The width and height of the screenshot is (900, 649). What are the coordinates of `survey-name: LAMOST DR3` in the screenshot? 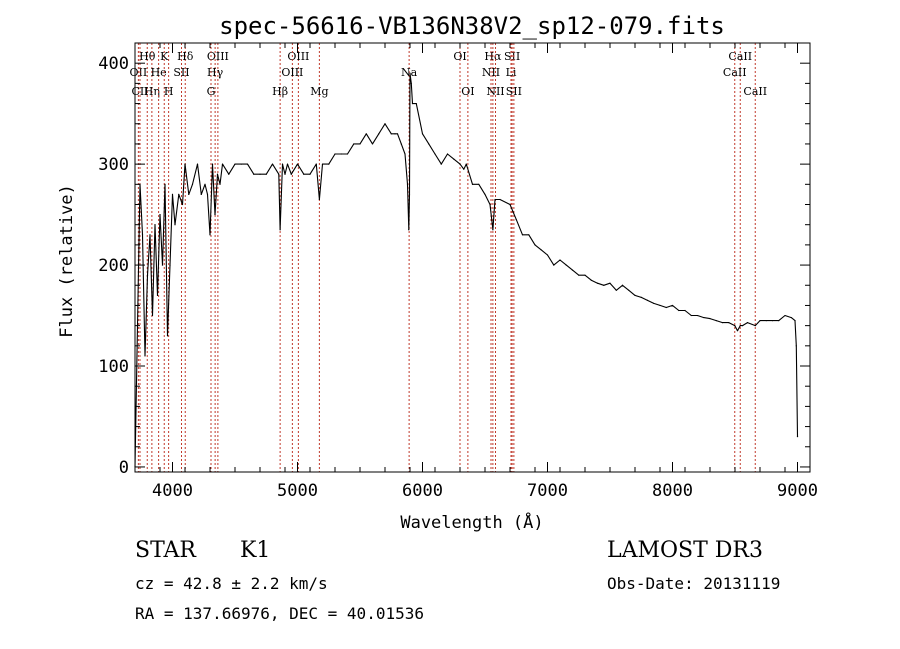 It's located at (685, 550).